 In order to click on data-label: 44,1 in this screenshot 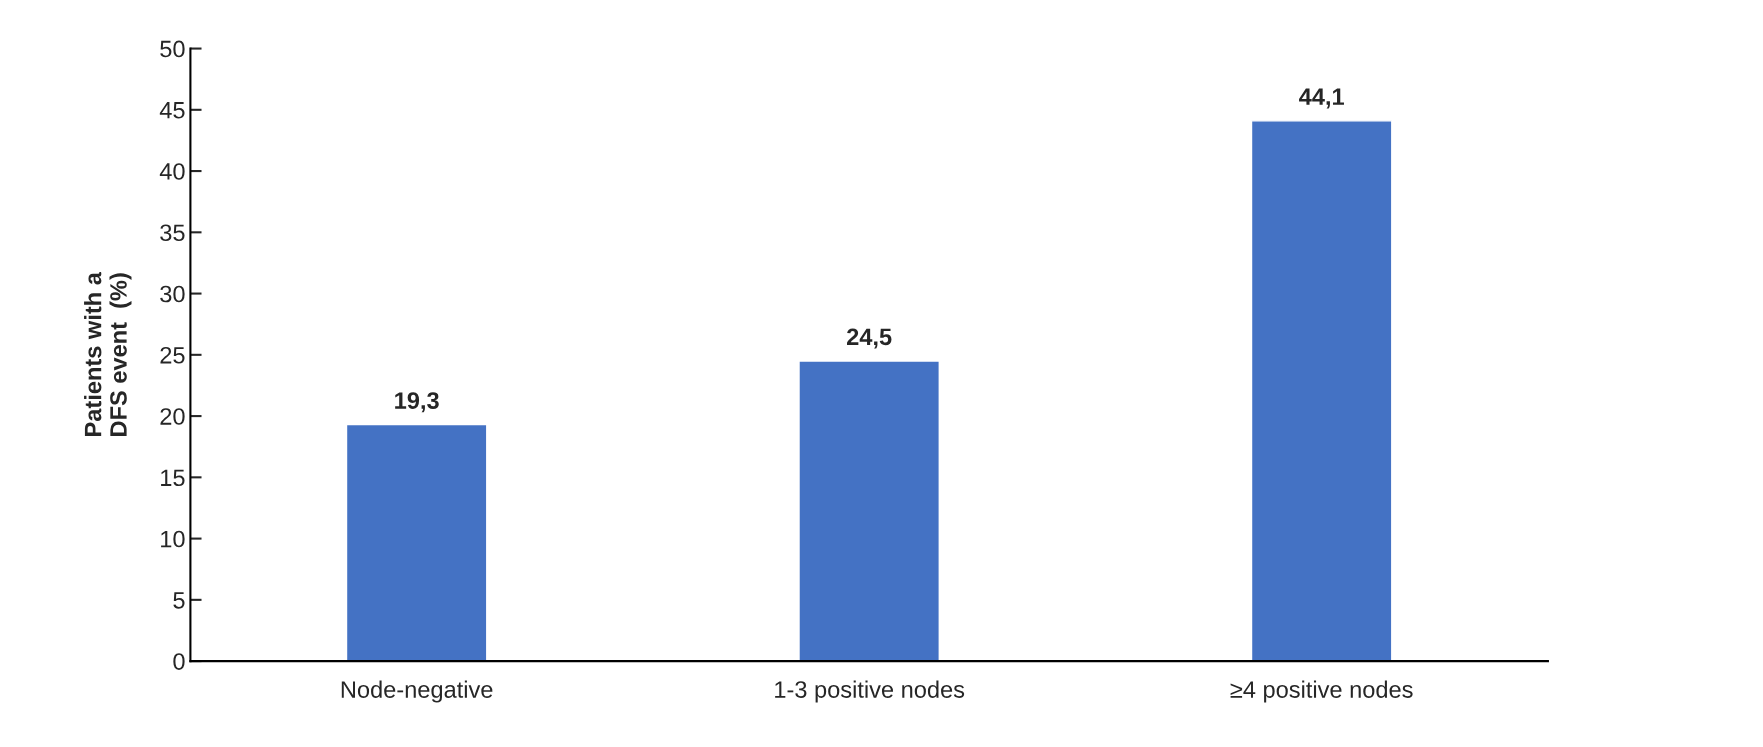, I will do `click(1321, 98)`.